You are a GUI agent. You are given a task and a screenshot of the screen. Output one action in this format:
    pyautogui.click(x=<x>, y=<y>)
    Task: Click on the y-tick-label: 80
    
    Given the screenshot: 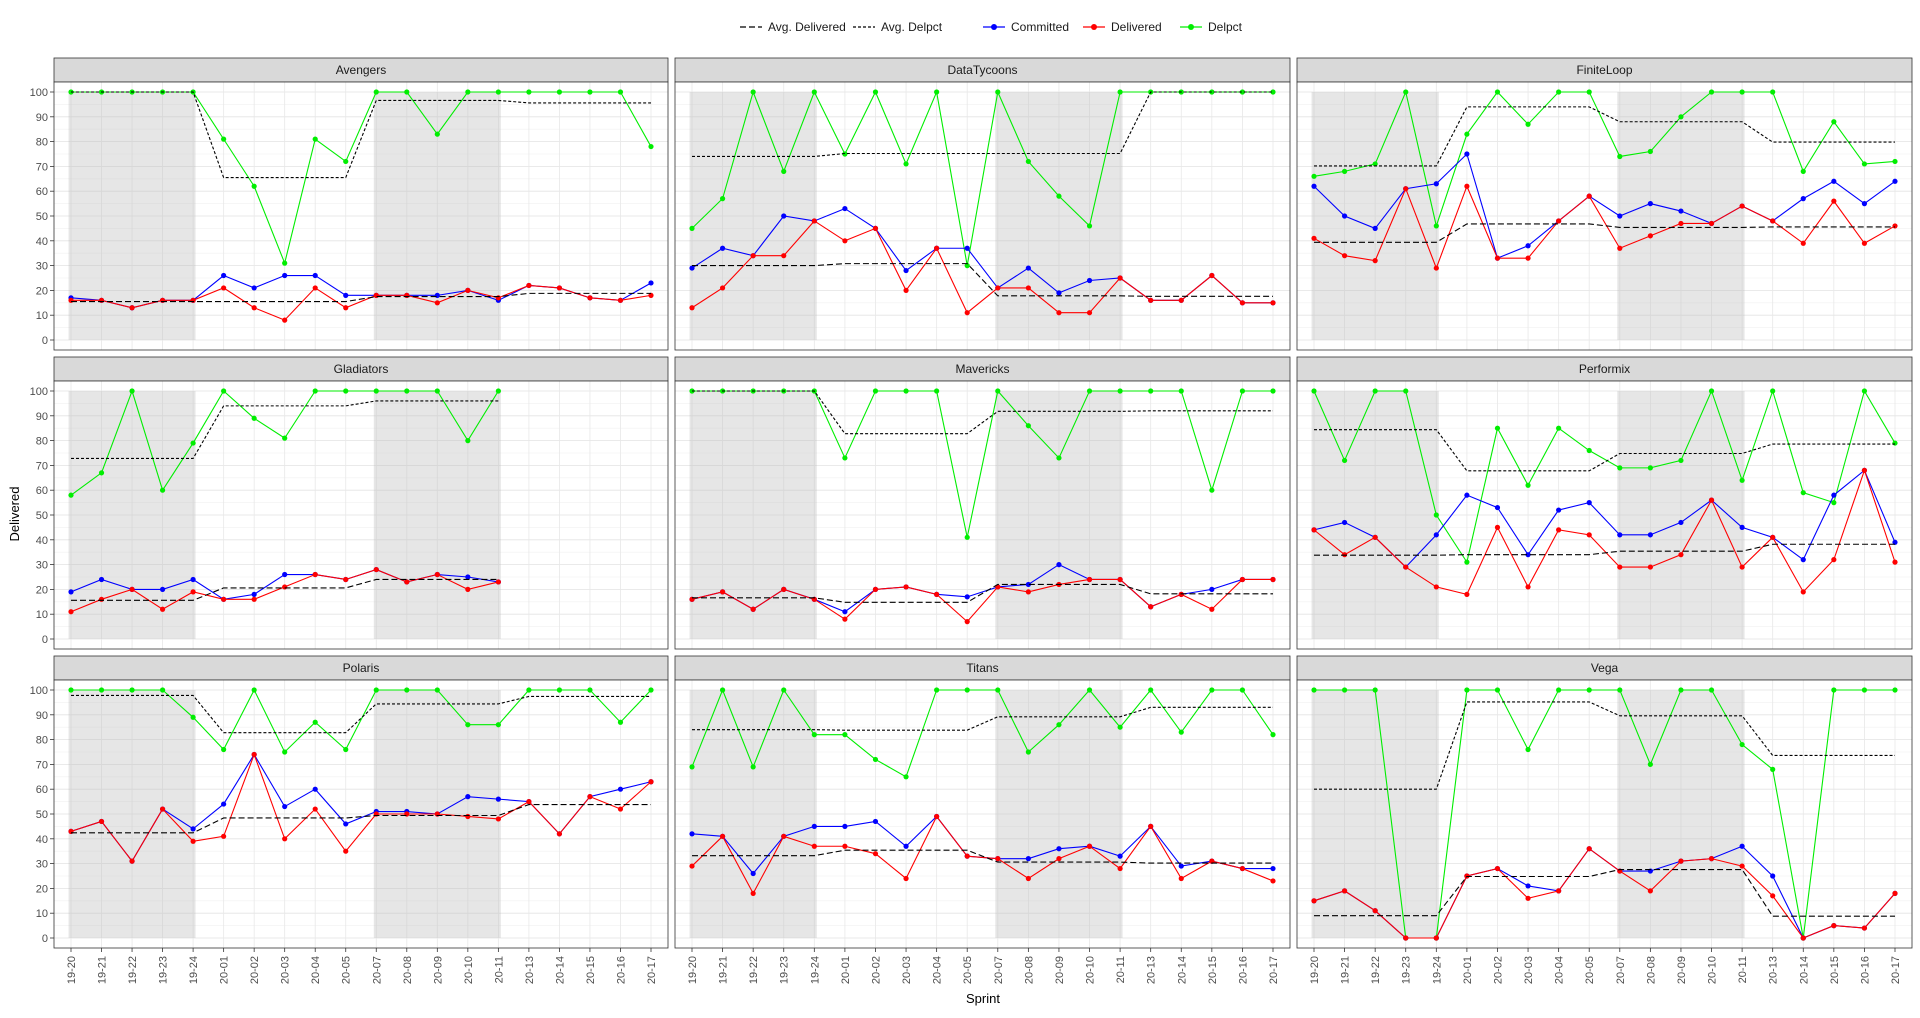 What is the action you would take?
    pyautogui.click(x=42, y=143)
    